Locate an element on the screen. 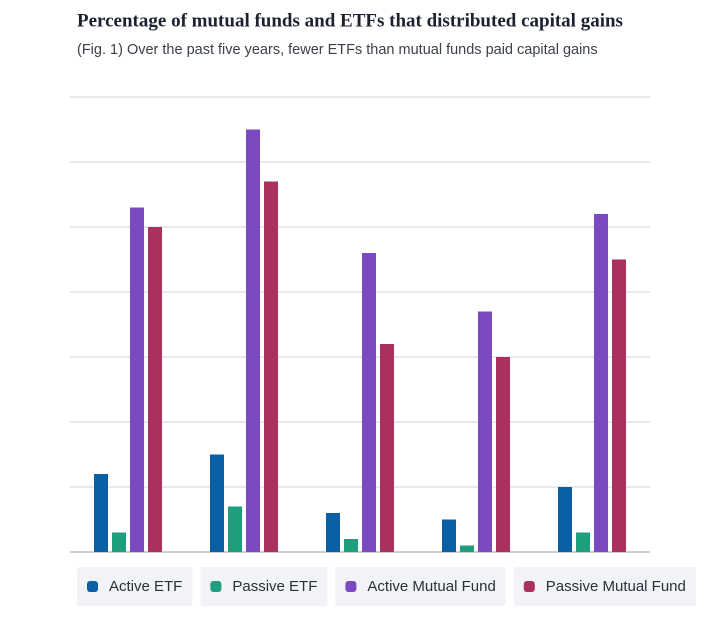 This screenshot has width=715, height=621. legend-label: Passive ETF is located at coordinates (274, 586).